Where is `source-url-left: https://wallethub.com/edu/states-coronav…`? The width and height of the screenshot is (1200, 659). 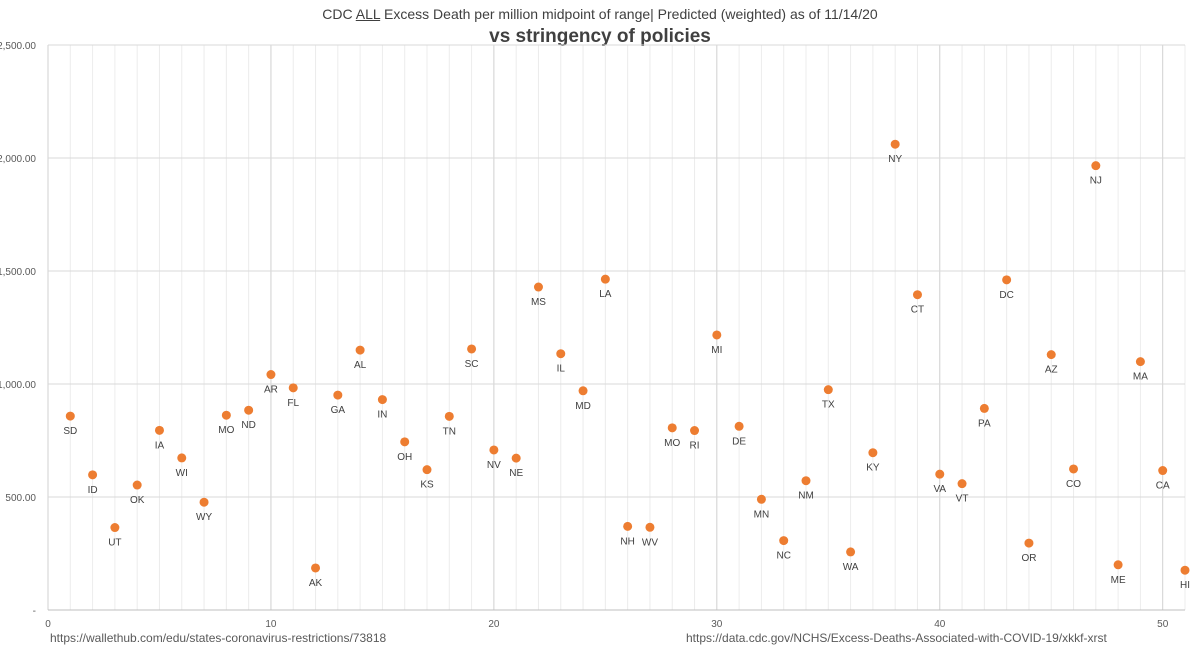 source-url-left: https://wallethub.com/edu/states-coronav… is located at coordinates (218, 638).